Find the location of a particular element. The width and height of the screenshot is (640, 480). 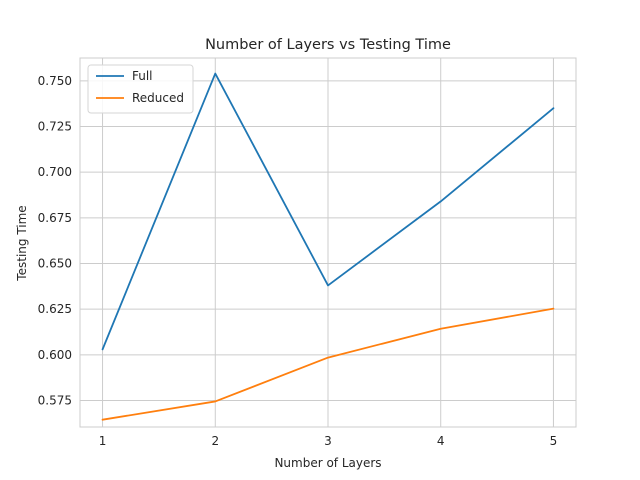

legend-label: Reduced is located at coordinates (158, 98).